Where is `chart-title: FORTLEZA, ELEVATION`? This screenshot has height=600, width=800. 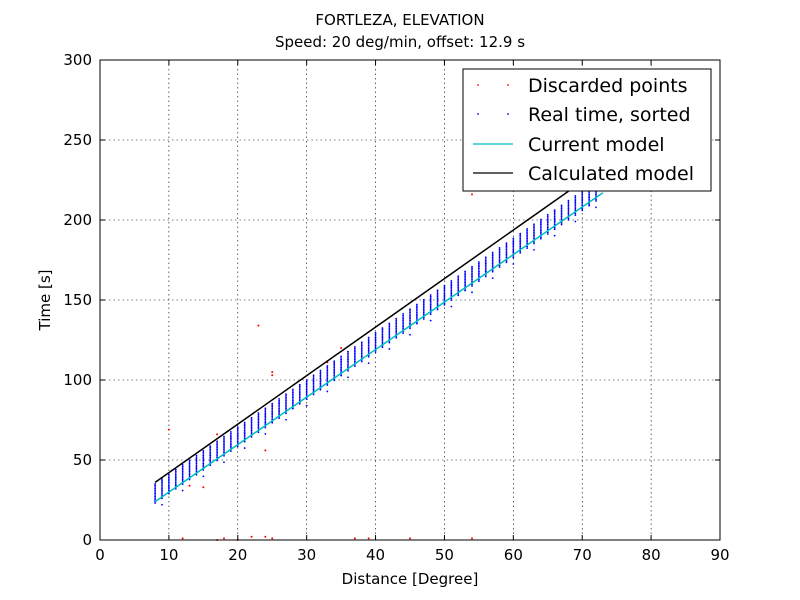
chart-title: FORTLEZA, ELEVATION is located at coordinates (399, 20).